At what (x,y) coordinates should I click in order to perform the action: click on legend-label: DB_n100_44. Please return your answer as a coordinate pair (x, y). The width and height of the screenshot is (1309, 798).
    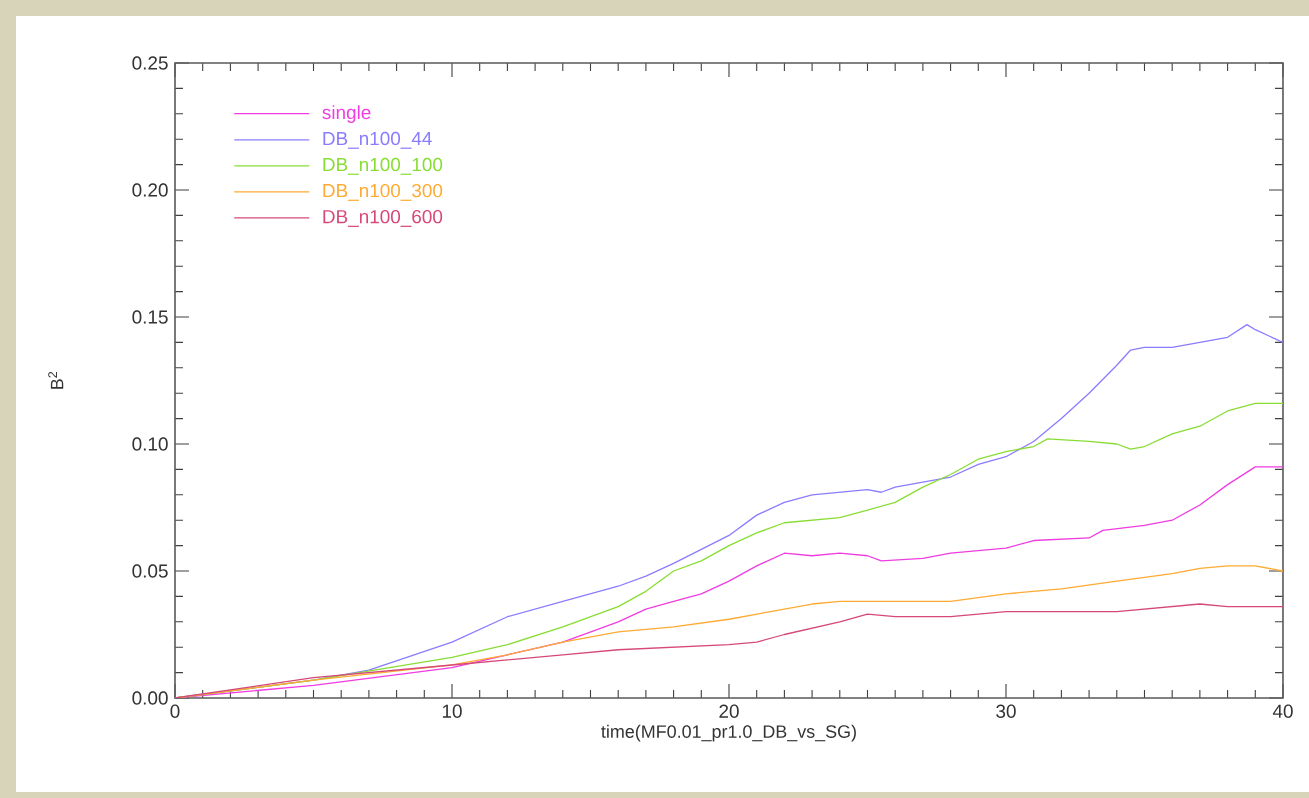
    Looking at the image, I should click on (377, 140).